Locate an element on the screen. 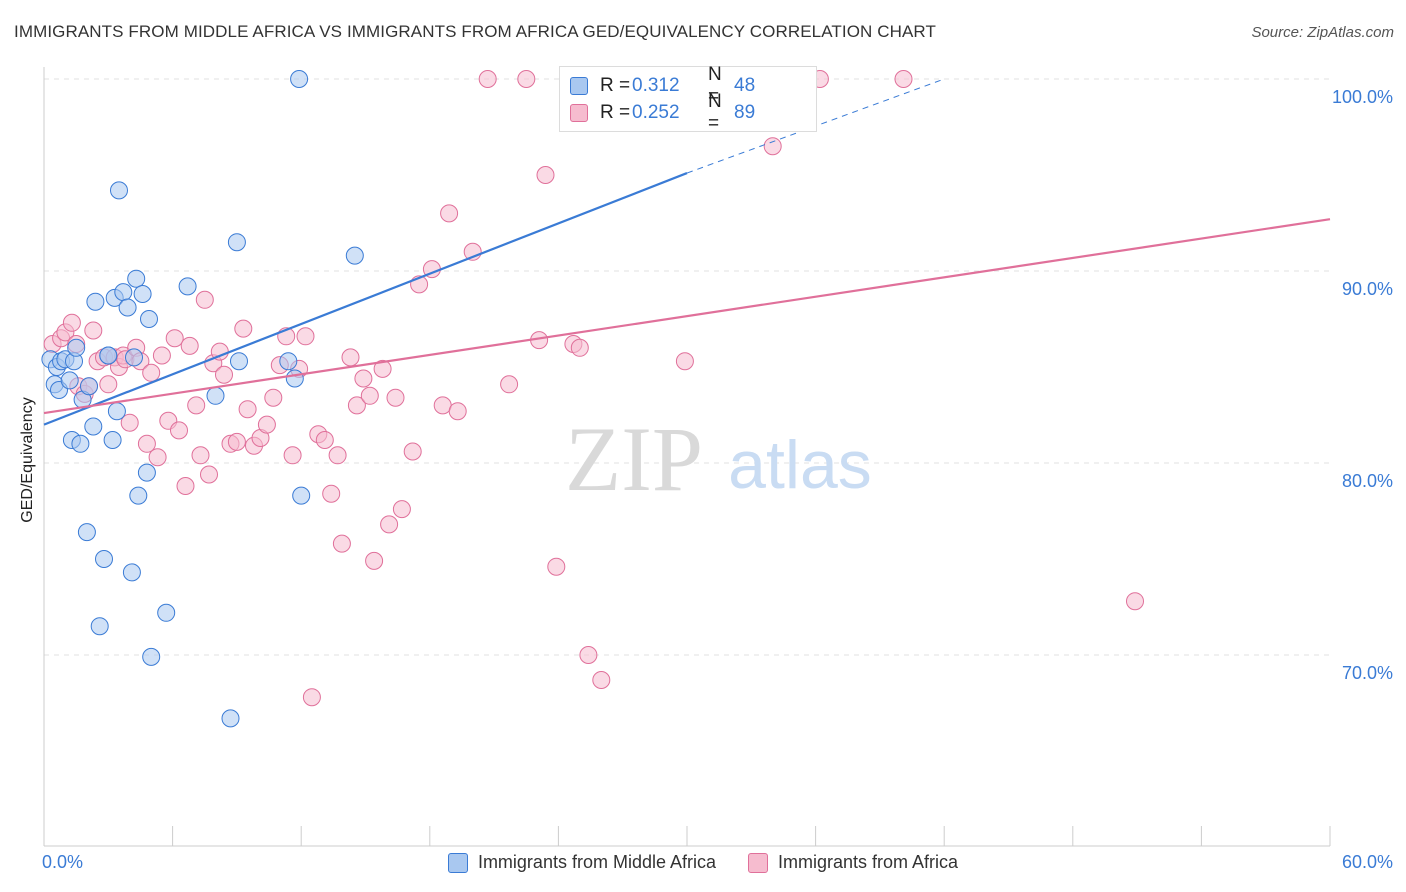 The height and width of the screenshot is (892, 1406). trend-line-middle-africa is located at coordinates (365, 299).